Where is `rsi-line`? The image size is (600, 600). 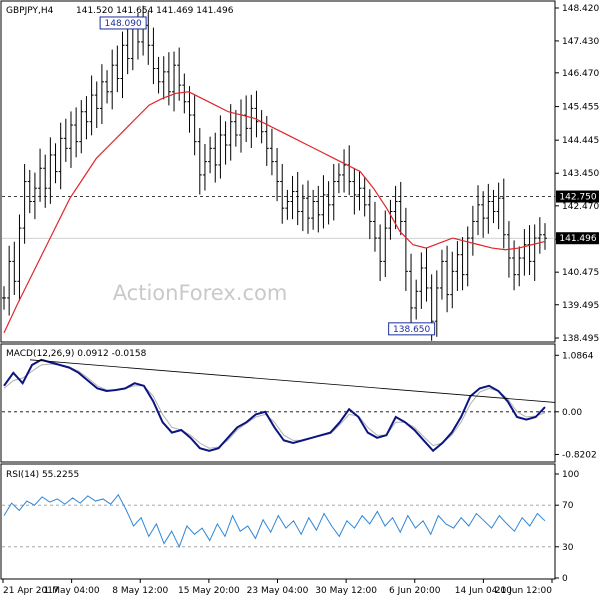
rsi-line is located at coordinates (274, 521).